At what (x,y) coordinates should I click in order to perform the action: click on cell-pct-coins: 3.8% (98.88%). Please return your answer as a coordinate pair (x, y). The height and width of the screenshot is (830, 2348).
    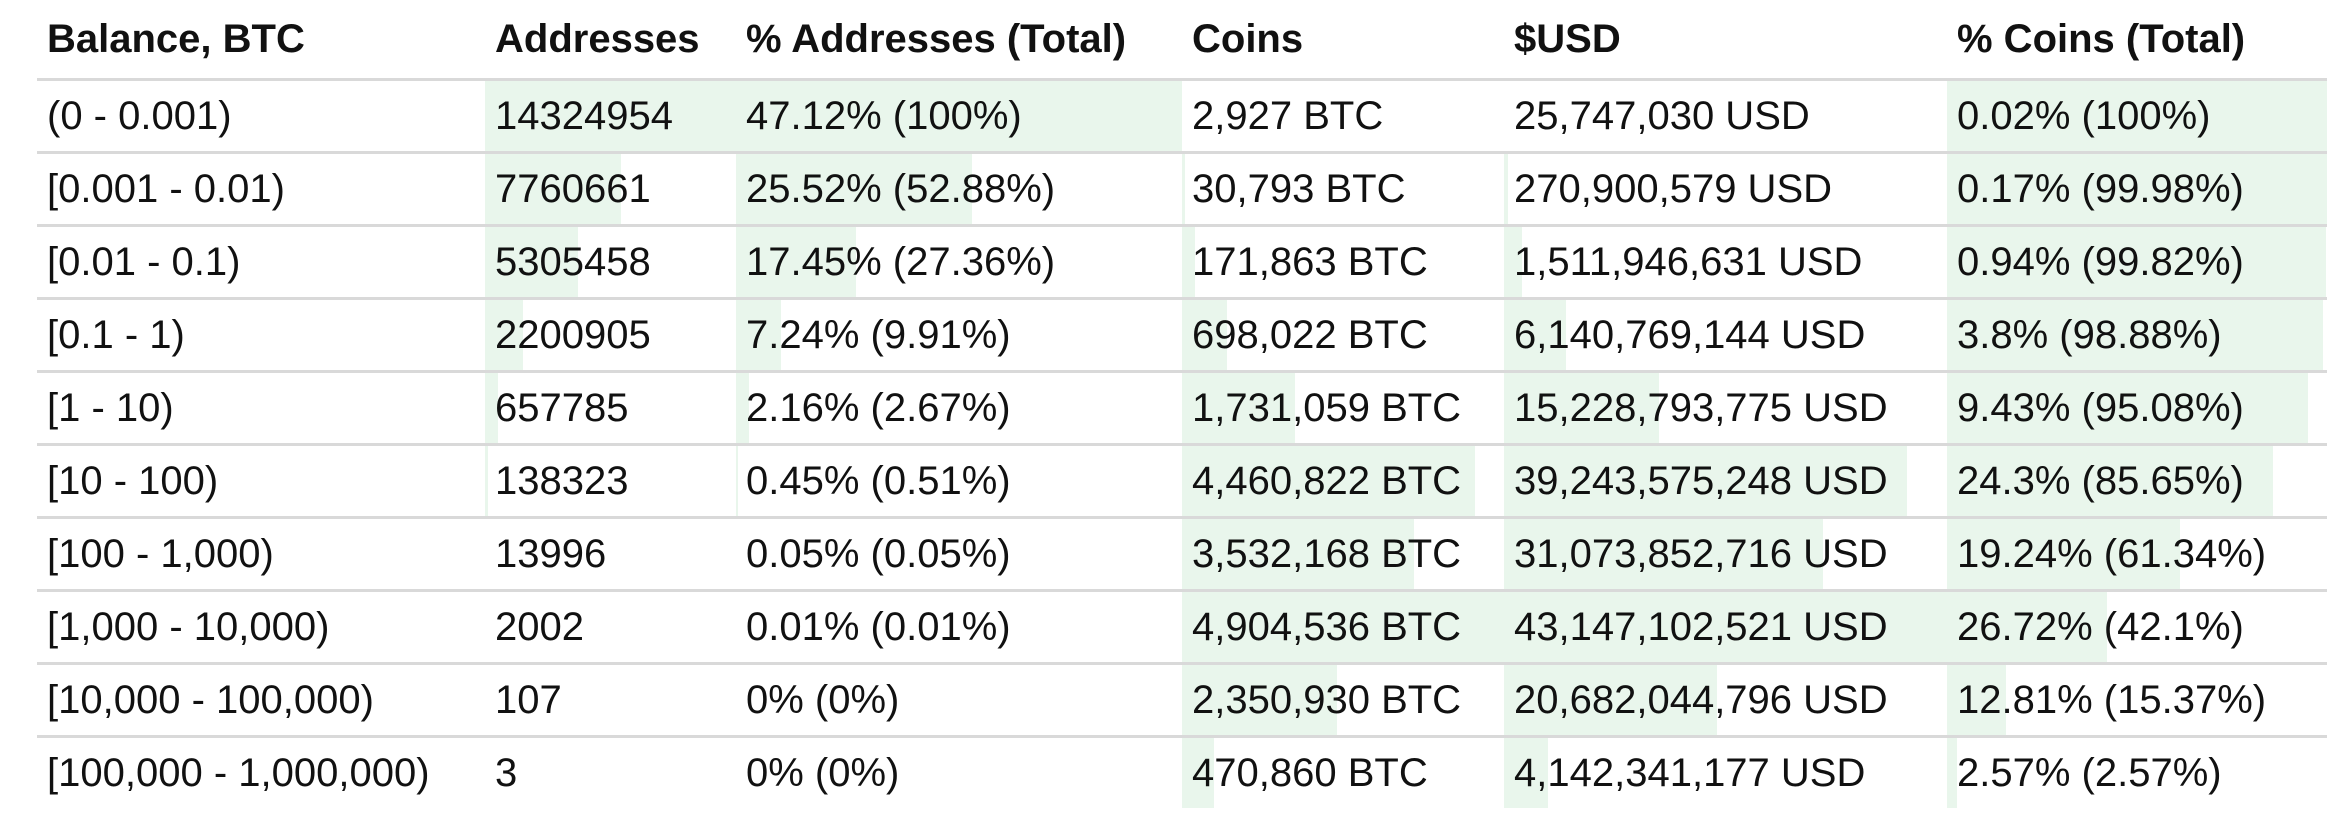
    Looking at the image, I should click on (2137, 335).